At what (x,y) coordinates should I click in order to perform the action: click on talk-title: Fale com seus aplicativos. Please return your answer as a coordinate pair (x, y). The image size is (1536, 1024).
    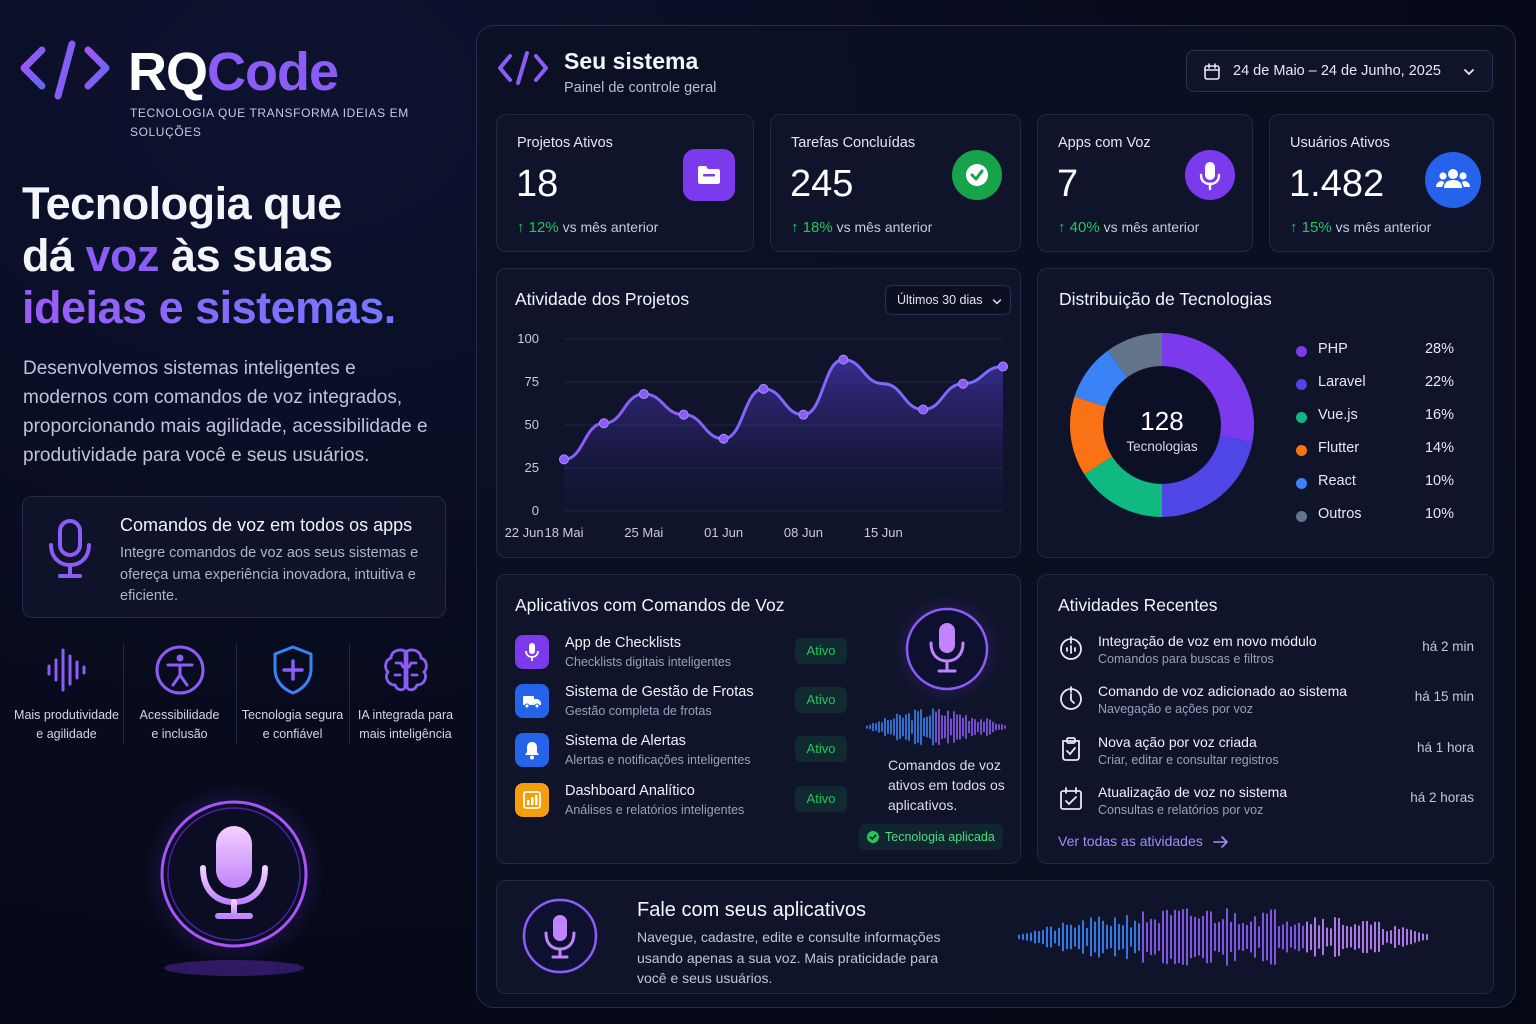
    Looking at the image, I should click on (751, 910).